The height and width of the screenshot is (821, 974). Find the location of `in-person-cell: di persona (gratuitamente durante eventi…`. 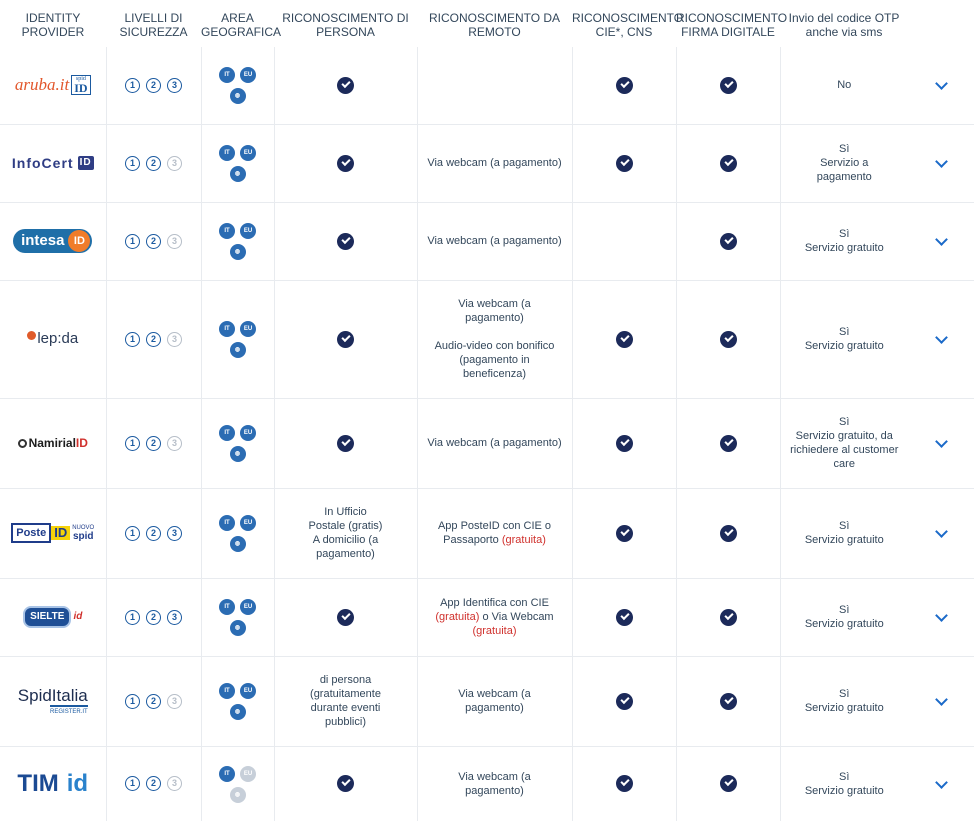

in-person-cell: di persona (gratuitamente durante eventi… is located at coordinates (345, 701).